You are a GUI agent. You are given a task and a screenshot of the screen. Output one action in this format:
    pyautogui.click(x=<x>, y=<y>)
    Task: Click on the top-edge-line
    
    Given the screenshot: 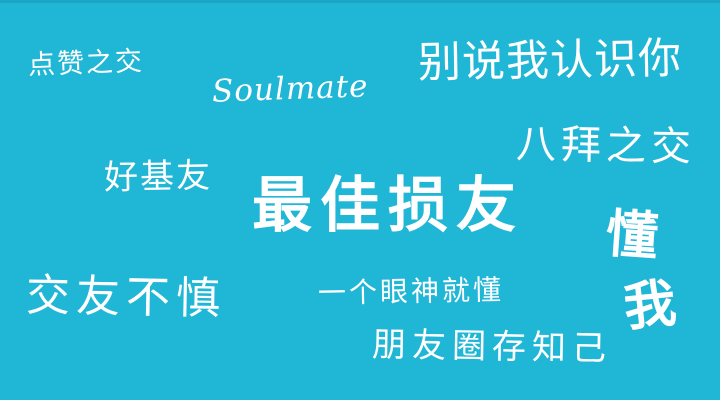 What is the action you would take?
    pyautogui.click(x=360, y=1)
    